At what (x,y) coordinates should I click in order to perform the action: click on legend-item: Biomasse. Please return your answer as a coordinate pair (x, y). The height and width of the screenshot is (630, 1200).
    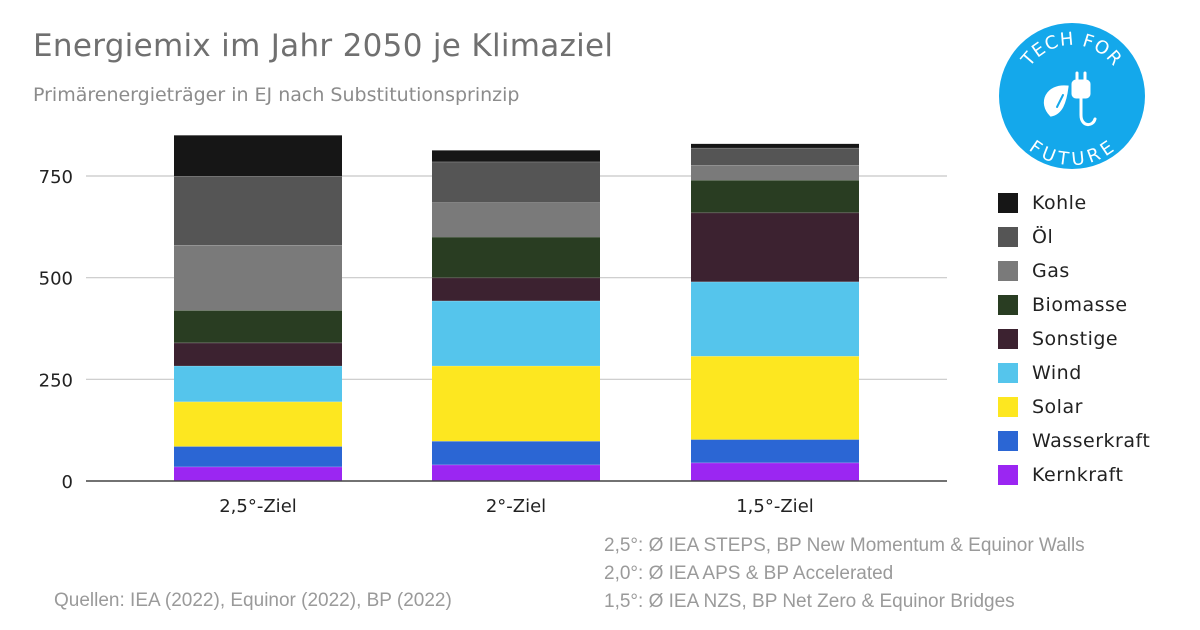
    Looking at the image, I should click on (1074, 305).